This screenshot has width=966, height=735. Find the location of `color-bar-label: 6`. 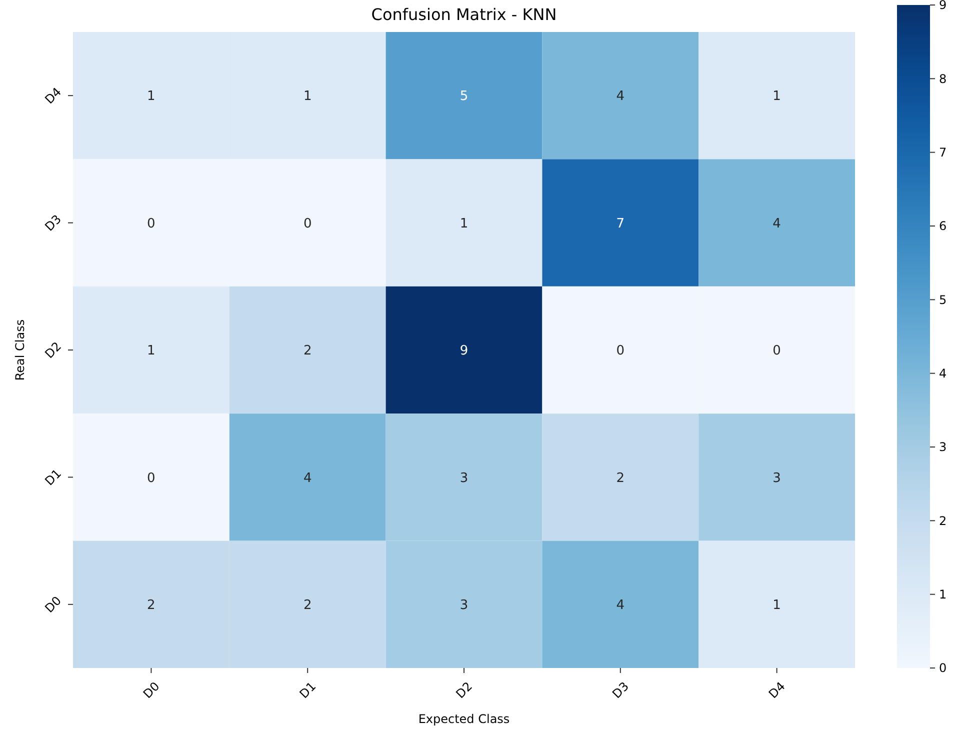

color-bar-label: 6 is located at coordinates (943, 226).